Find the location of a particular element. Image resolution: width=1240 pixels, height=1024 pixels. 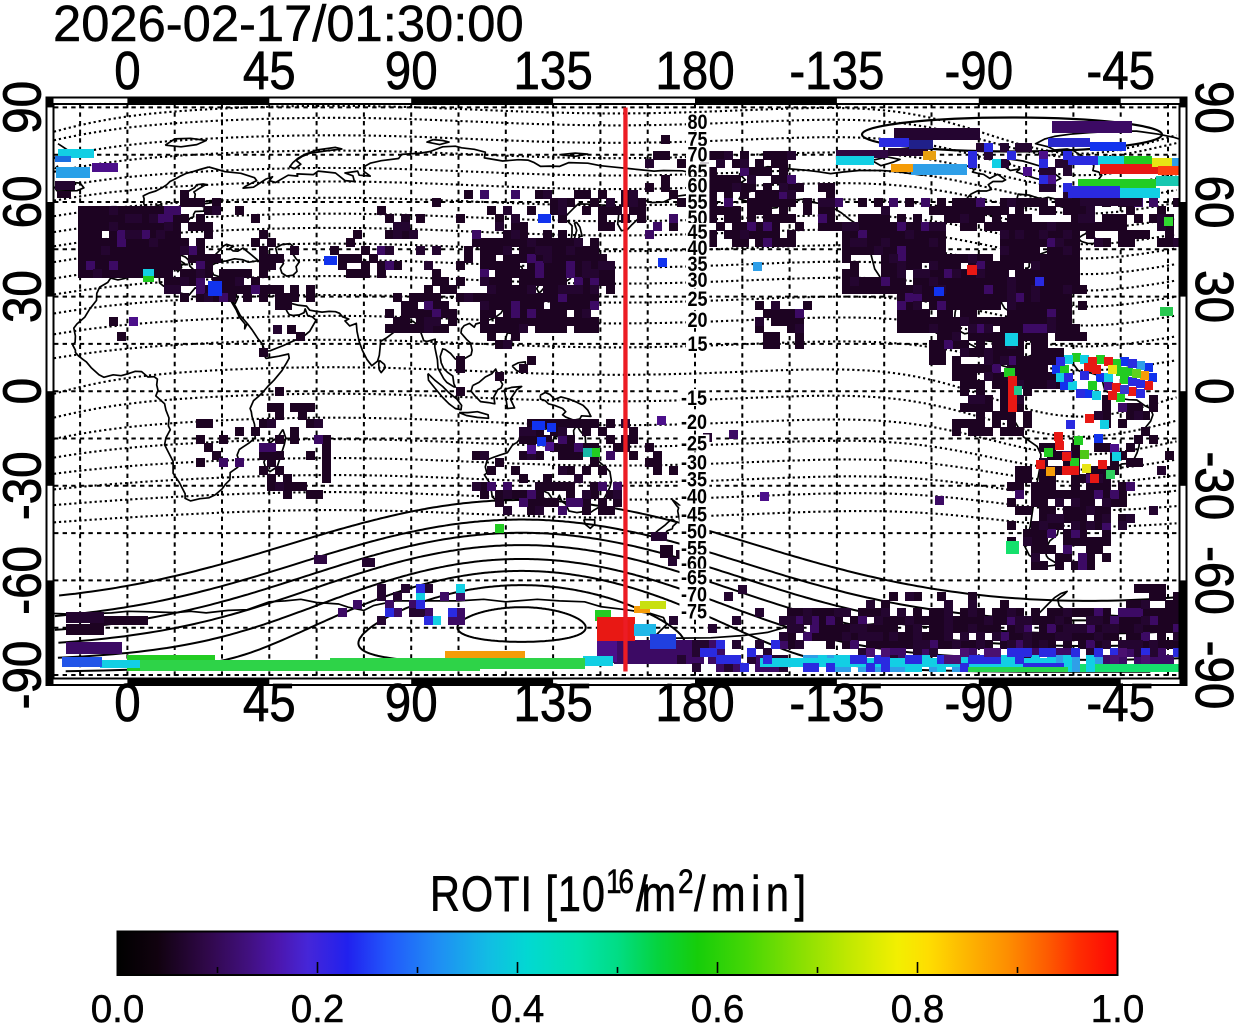

svg-text: -50 is located at coordinates (694, 532).